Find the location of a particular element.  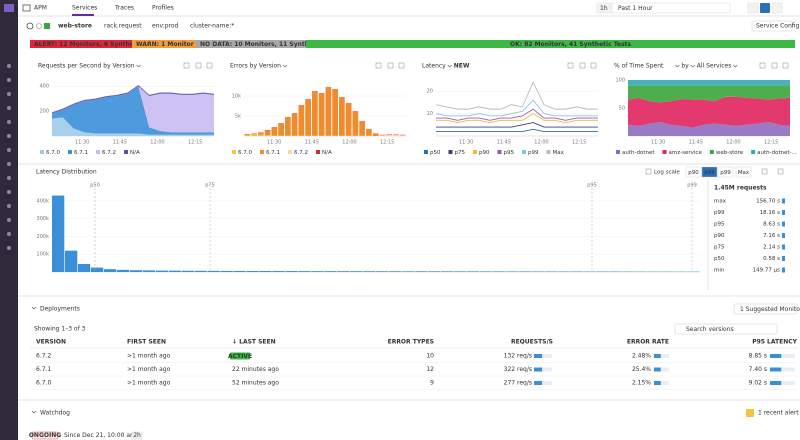

time-short-box is located at coordinates (604, 8).